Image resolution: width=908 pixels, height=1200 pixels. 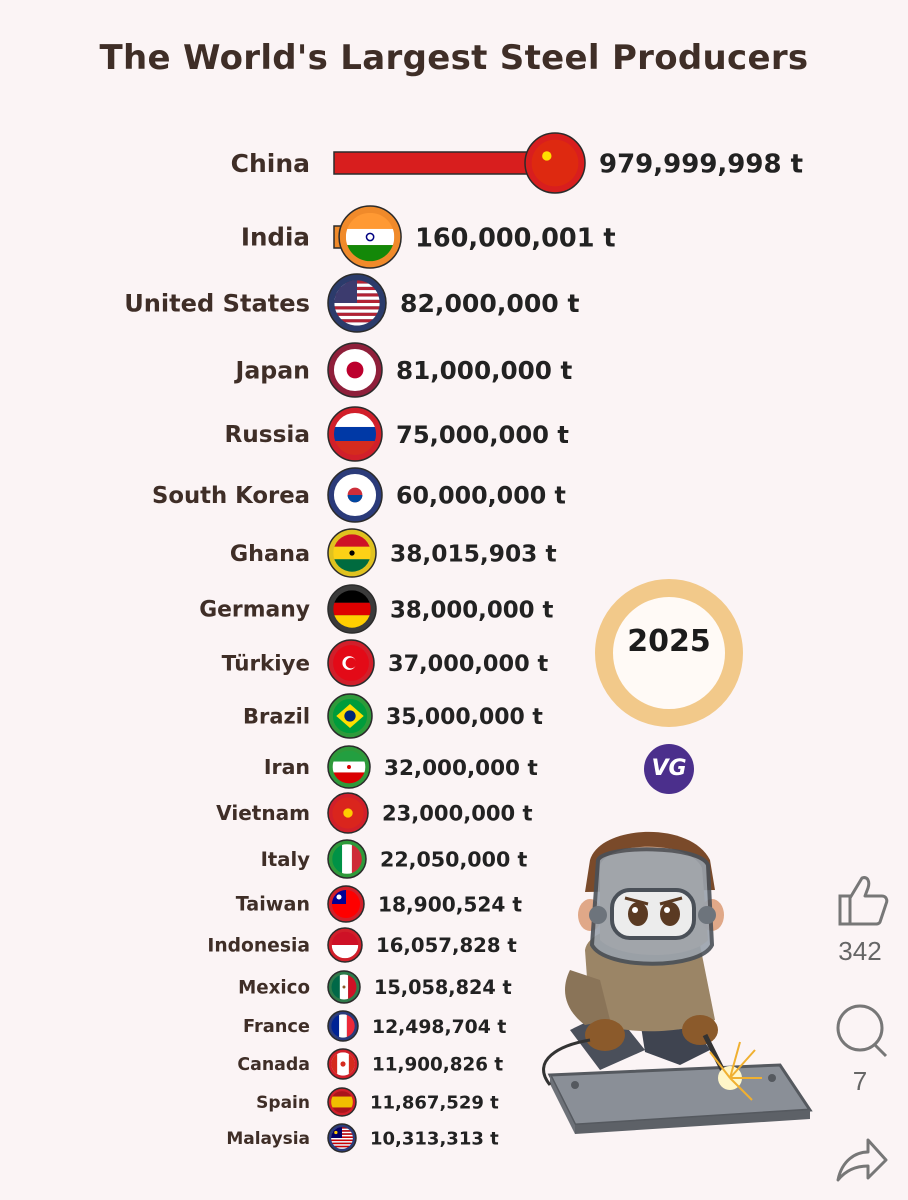 What do you see at coordinates (344, 987) in the screenshot?
I see `mexico-flag-icon` at bounding box center [344, 987].